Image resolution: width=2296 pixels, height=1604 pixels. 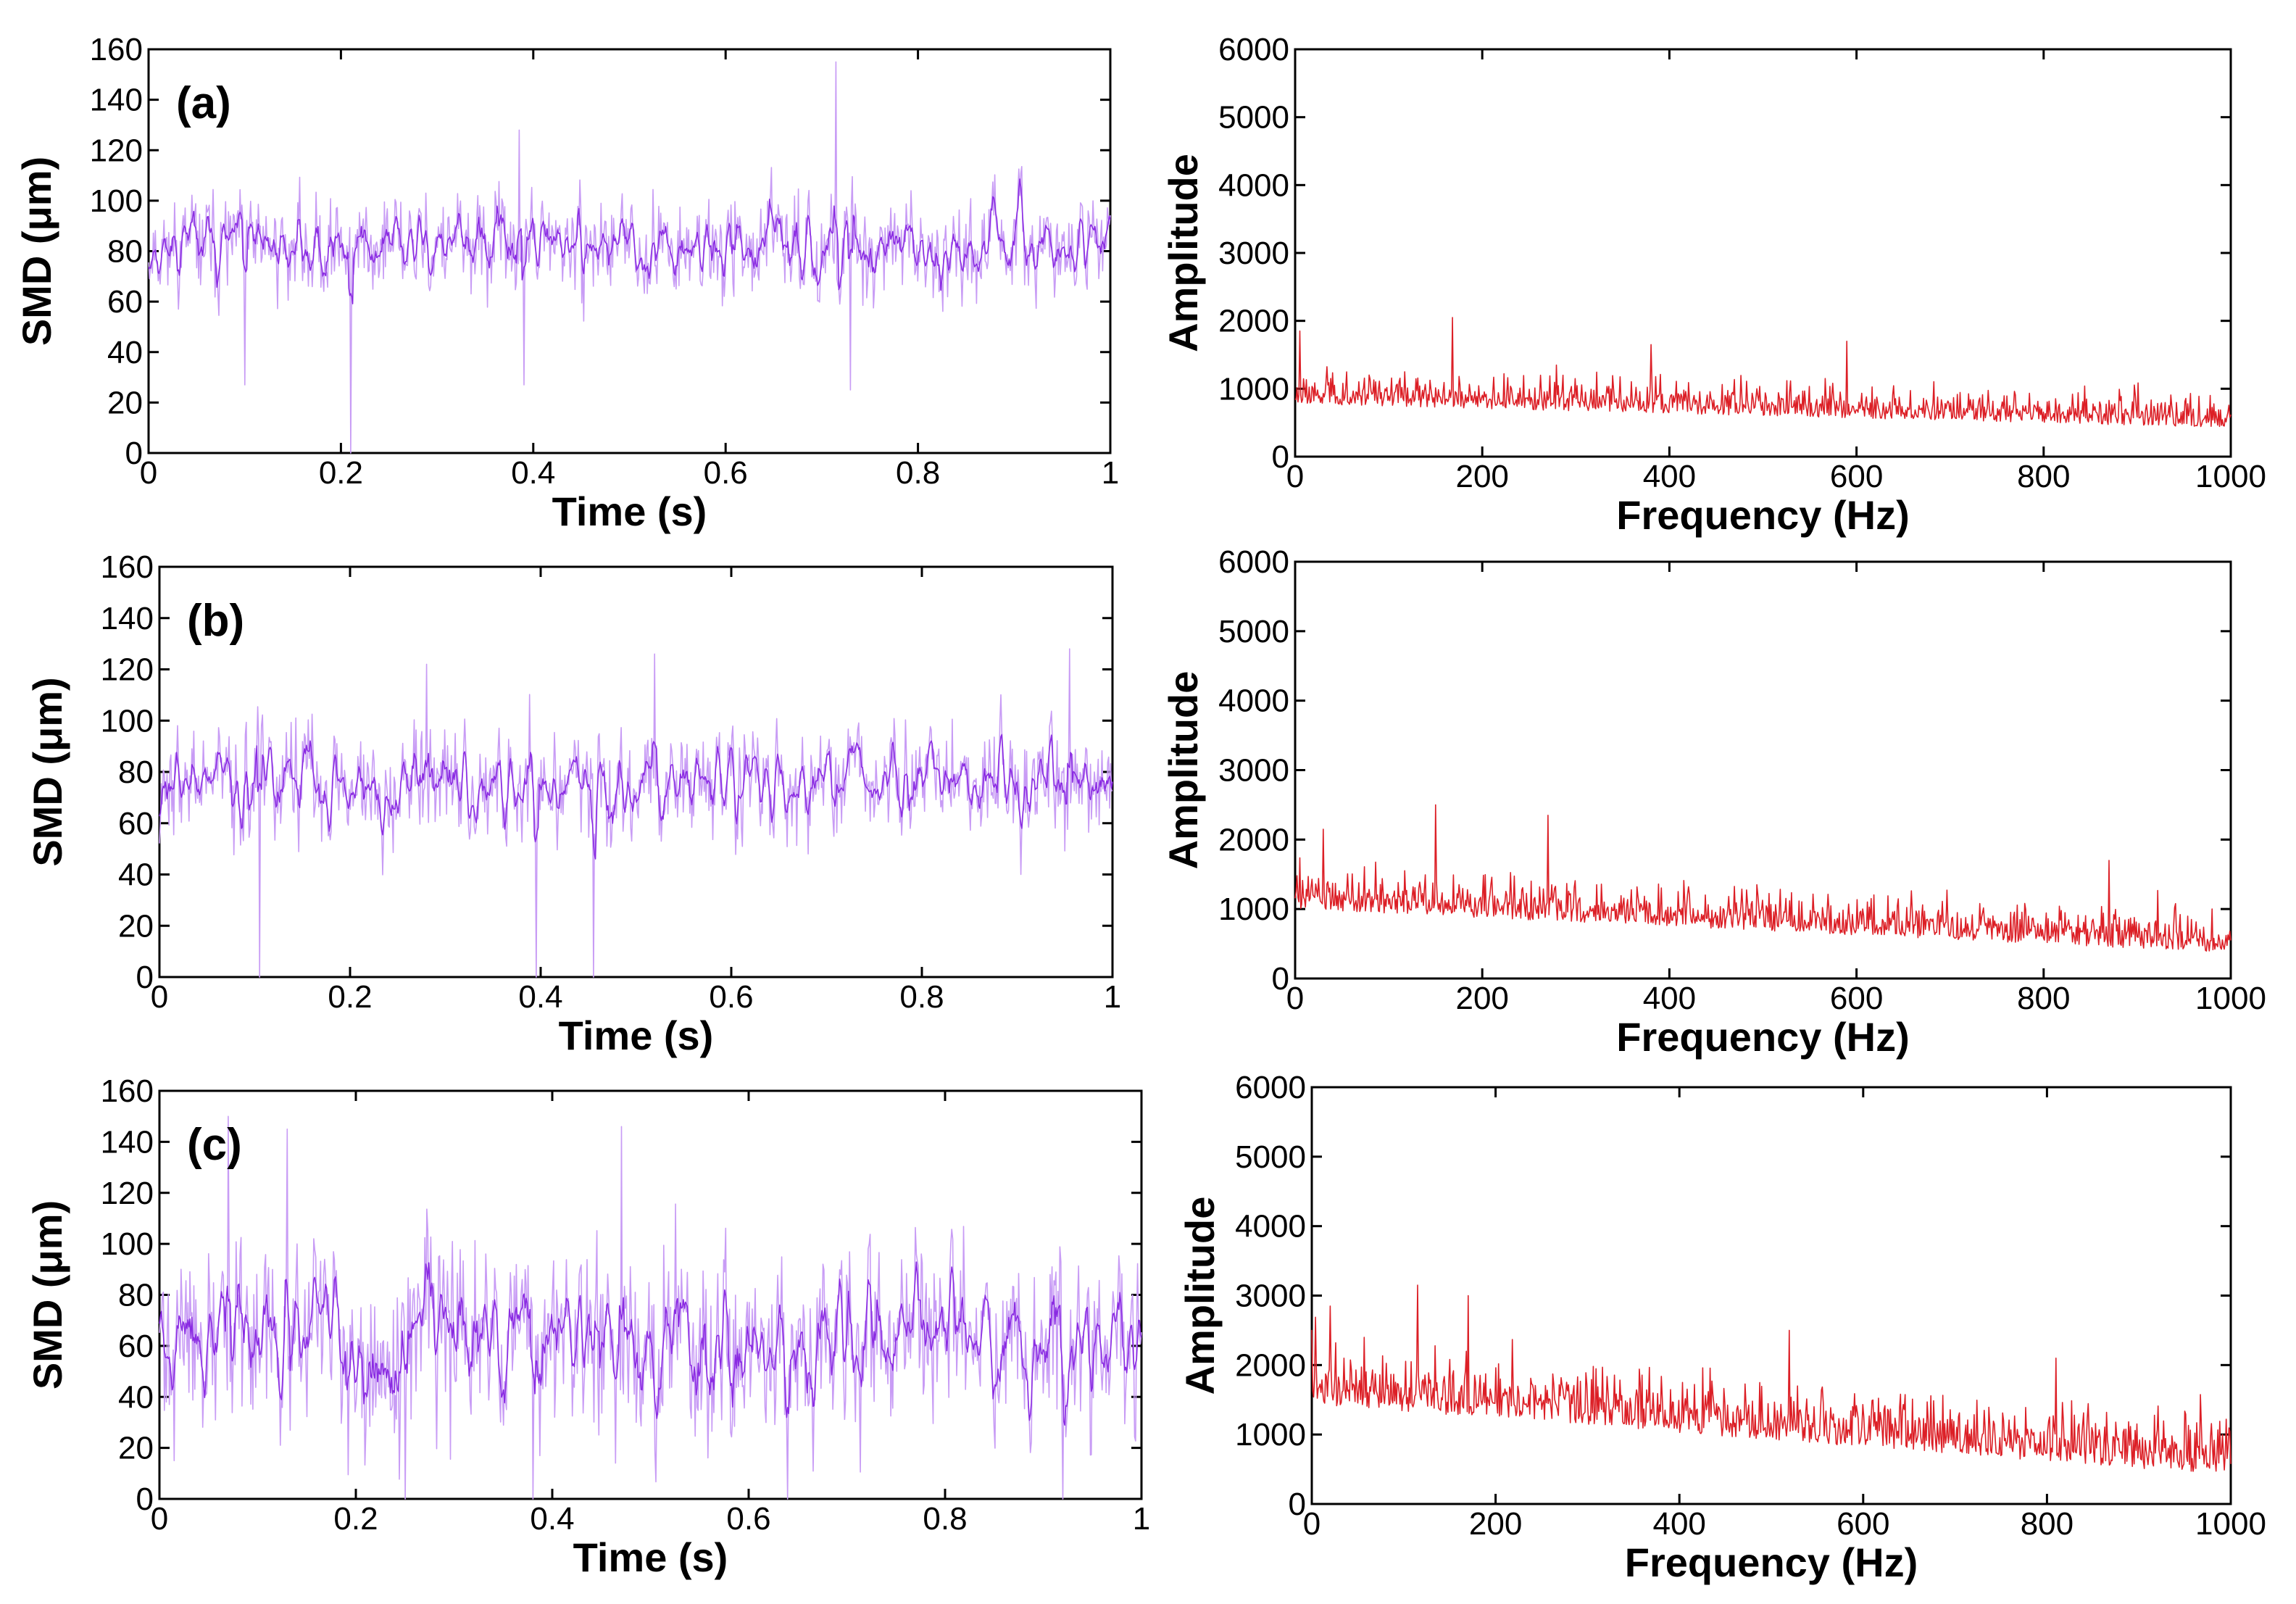 I want to click on y-tick-label: 20, so click(x=125, y=402).